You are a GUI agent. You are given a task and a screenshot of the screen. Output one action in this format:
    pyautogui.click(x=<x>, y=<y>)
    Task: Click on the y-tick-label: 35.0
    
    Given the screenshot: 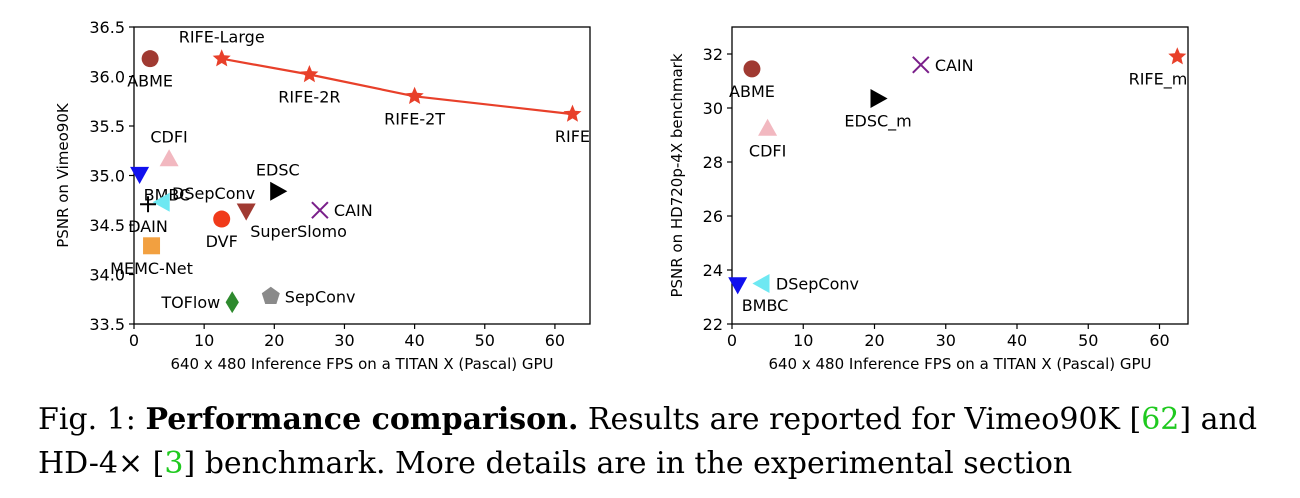 What is the action you would take?
    pyautogui.click(x=107, y=176)
    